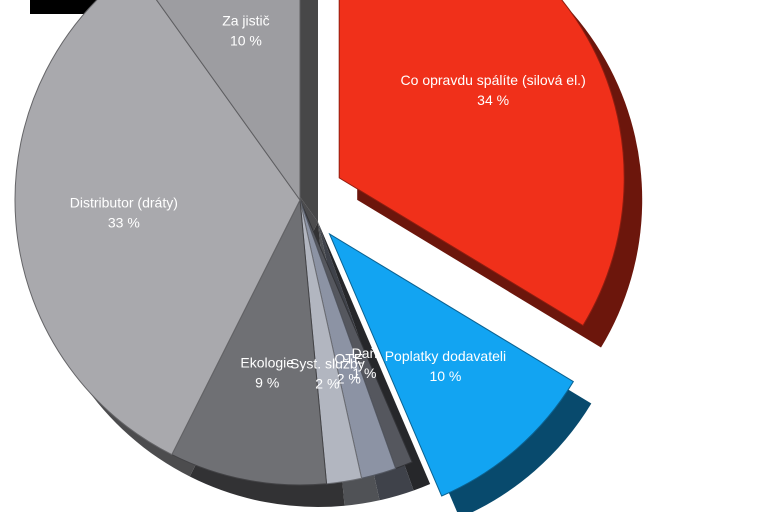 The height and width of the screenshot is (512, 767). I want to click on slice-label: Syst. služby, so click(327, 363).